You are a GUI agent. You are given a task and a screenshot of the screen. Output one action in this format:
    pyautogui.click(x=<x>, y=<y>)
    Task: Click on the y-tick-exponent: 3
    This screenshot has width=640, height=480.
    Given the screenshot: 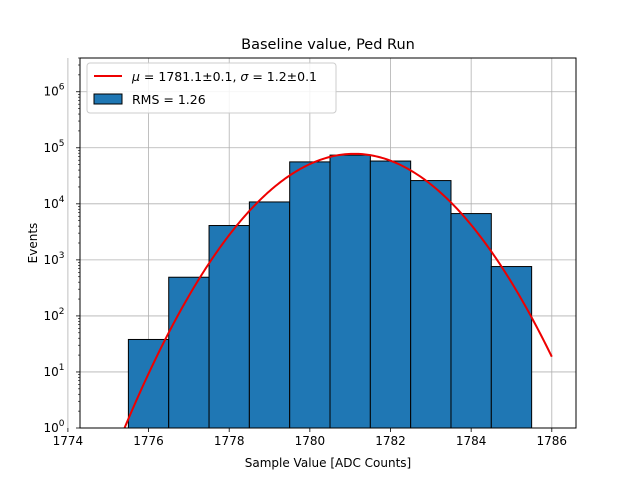 What is the action you would take?
    pyautogui.click(x=62, y=256)
    